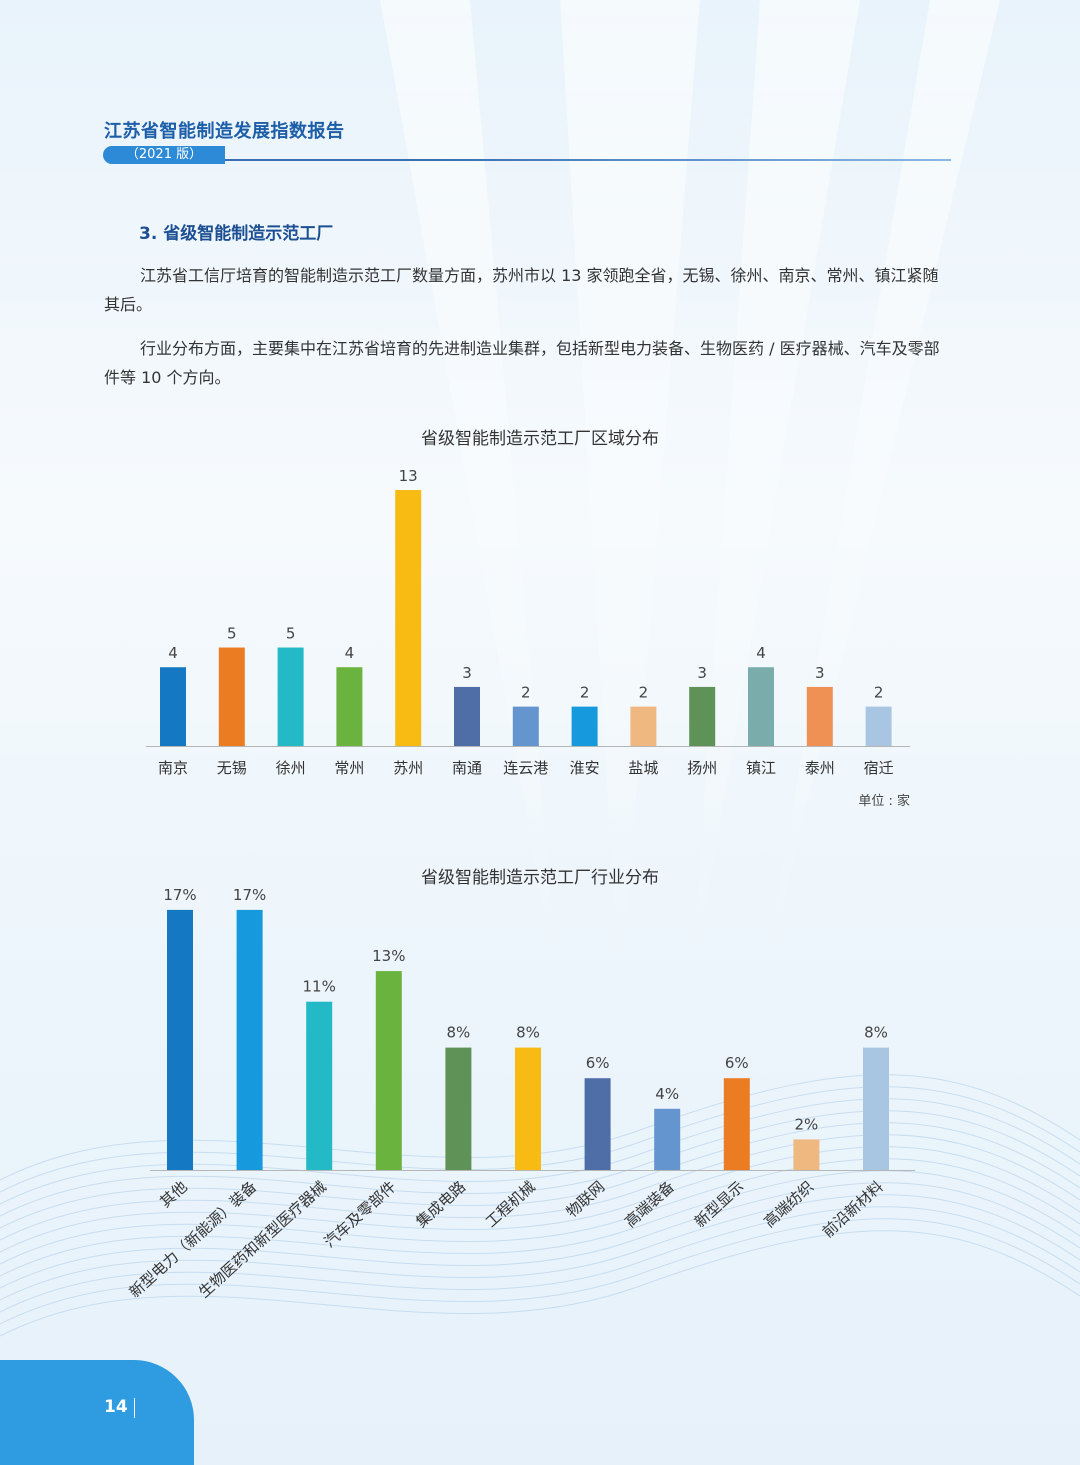 The width and height of the screenshot is (1080, 1465). I want to click on region-category-label: 苏州, so click(408, 768).